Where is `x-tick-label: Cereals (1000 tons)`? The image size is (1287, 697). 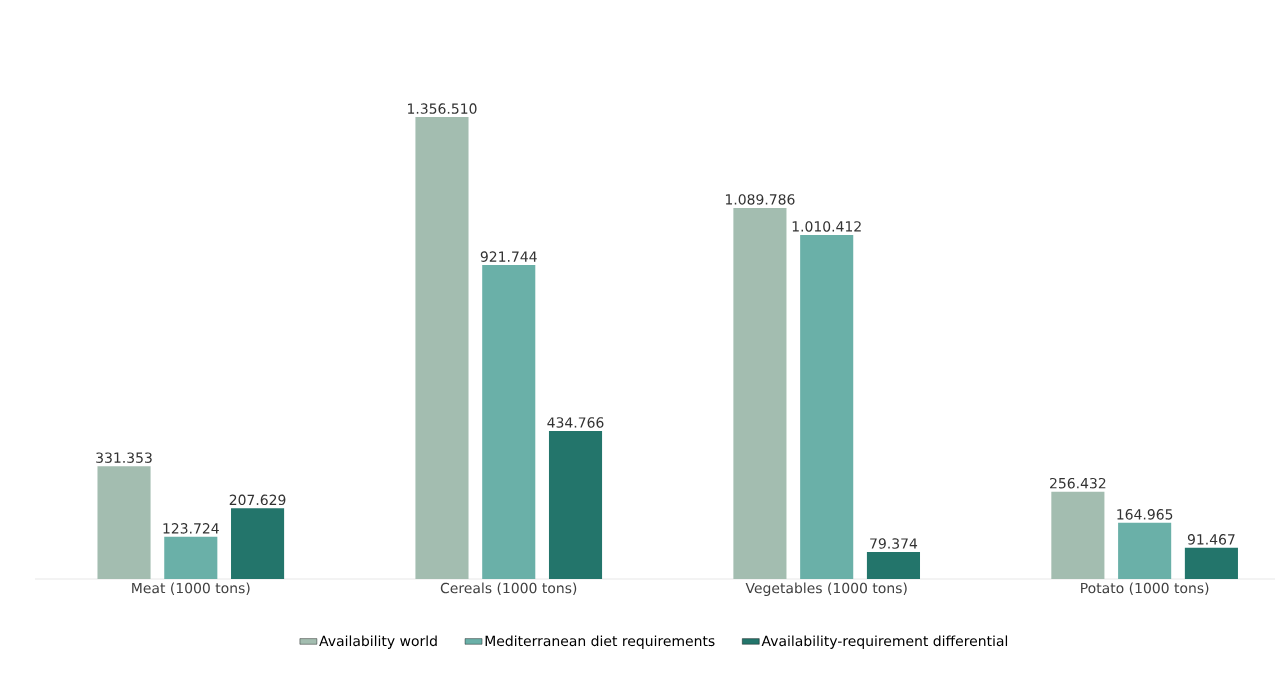 x-tick-label: Cereals (1000 tons) is located at coordinates (508, 588).